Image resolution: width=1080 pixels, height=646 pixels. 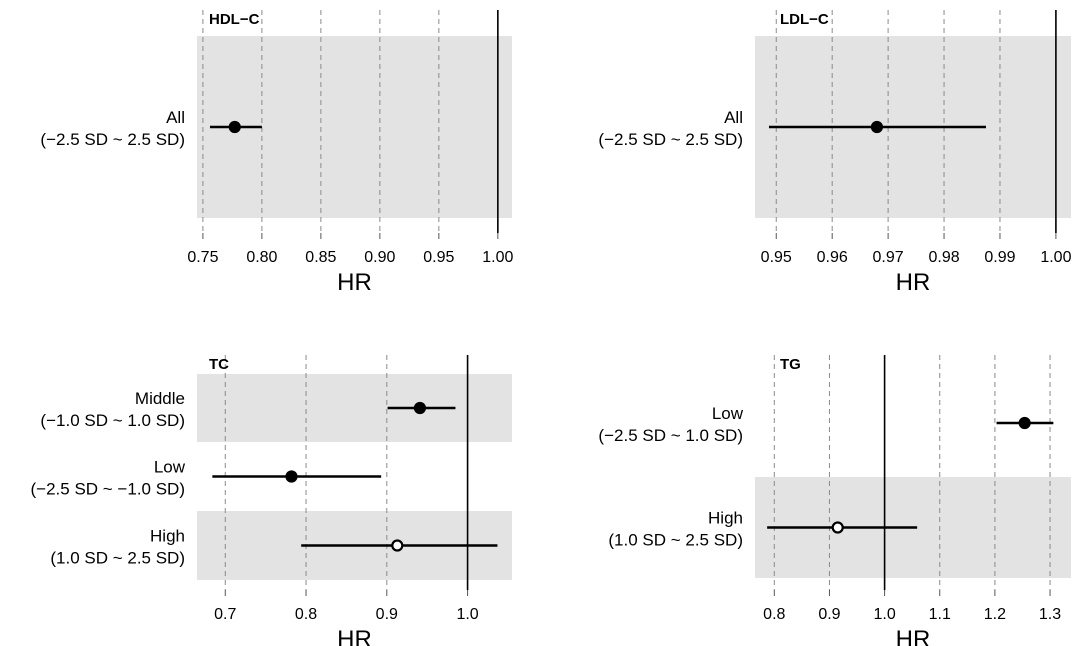 What do you see at coordinates (320, 257) in the screenshot?
I see `x-tick-label: 0.85` at bounding box center [320, 257].